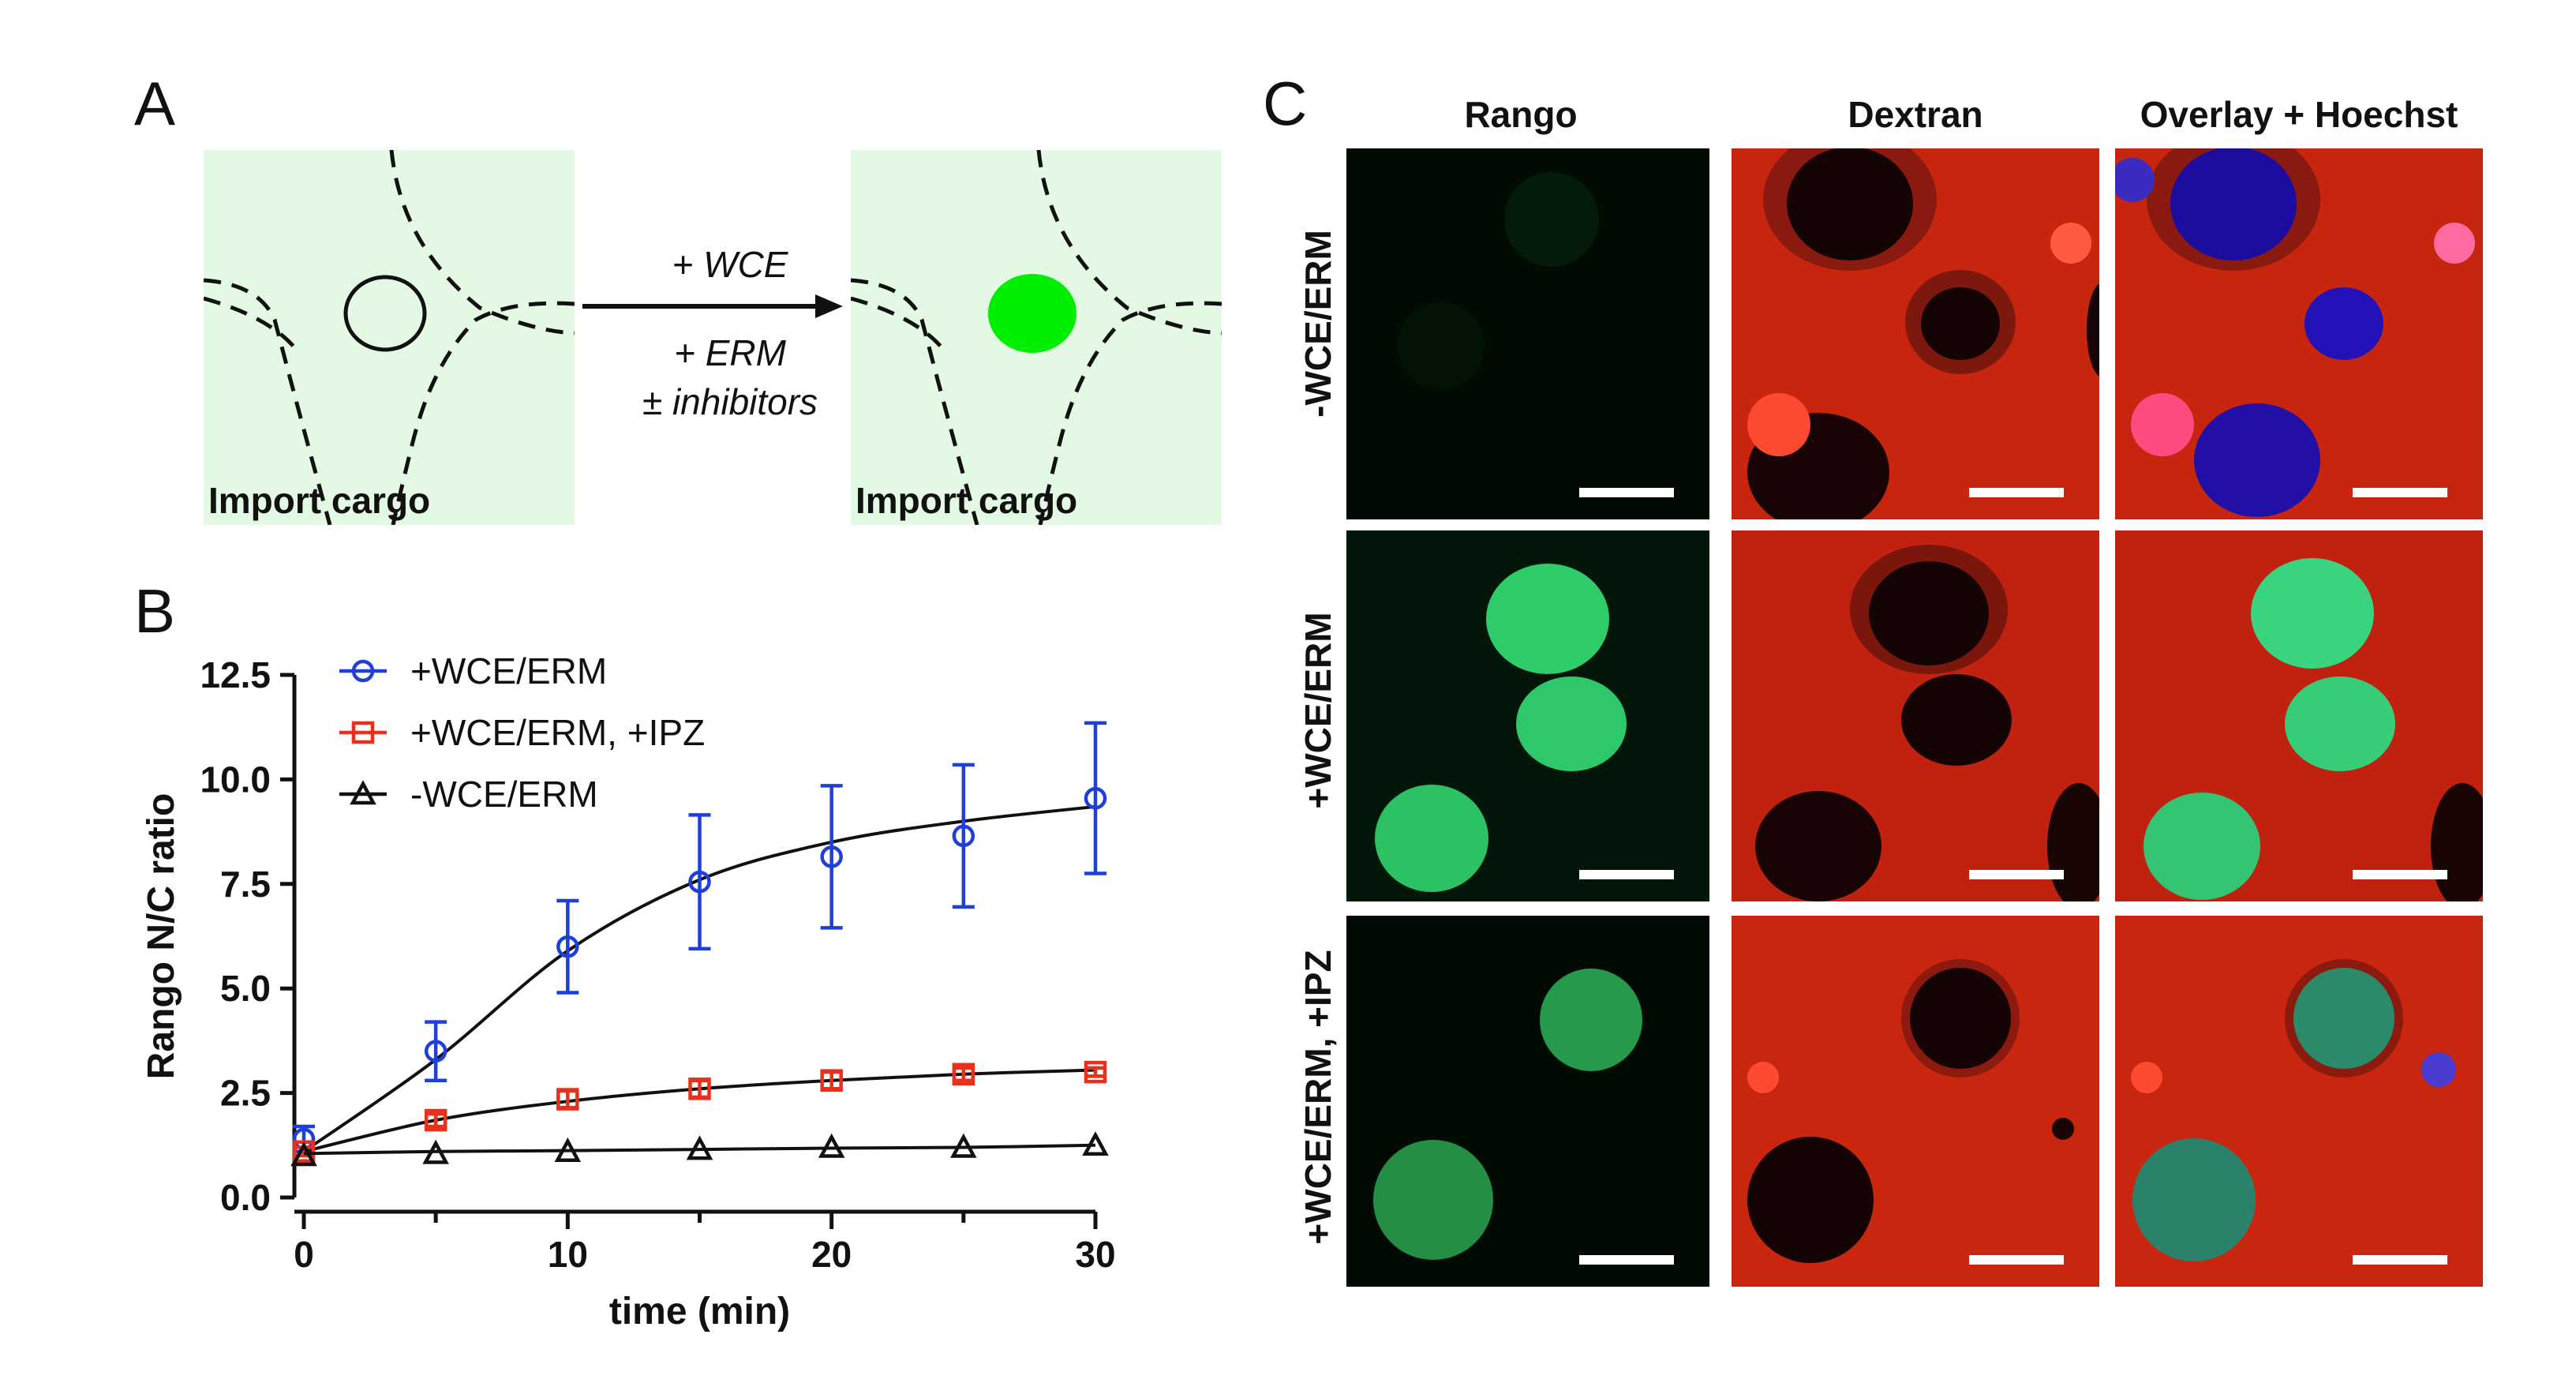 The image size is (2576, 1383). I want to click on panel-a-cell-after: Import cargo, so click(1036, 337).